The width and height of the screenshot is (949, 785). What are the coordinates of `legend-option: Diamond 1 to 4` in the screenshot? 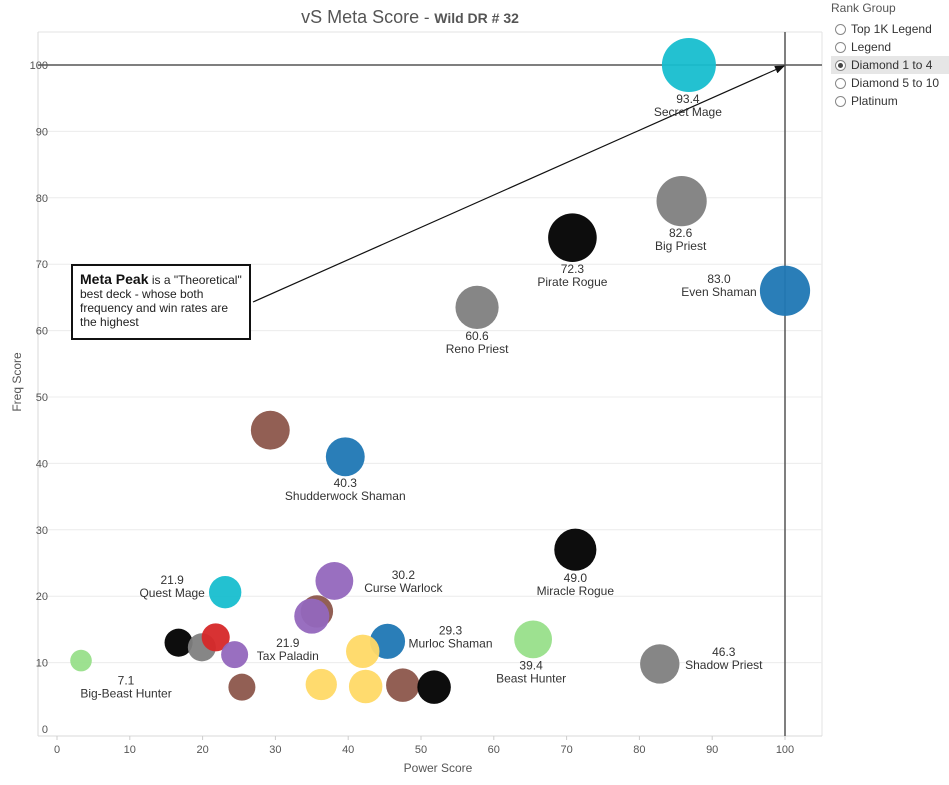 It's located at (890, 65).